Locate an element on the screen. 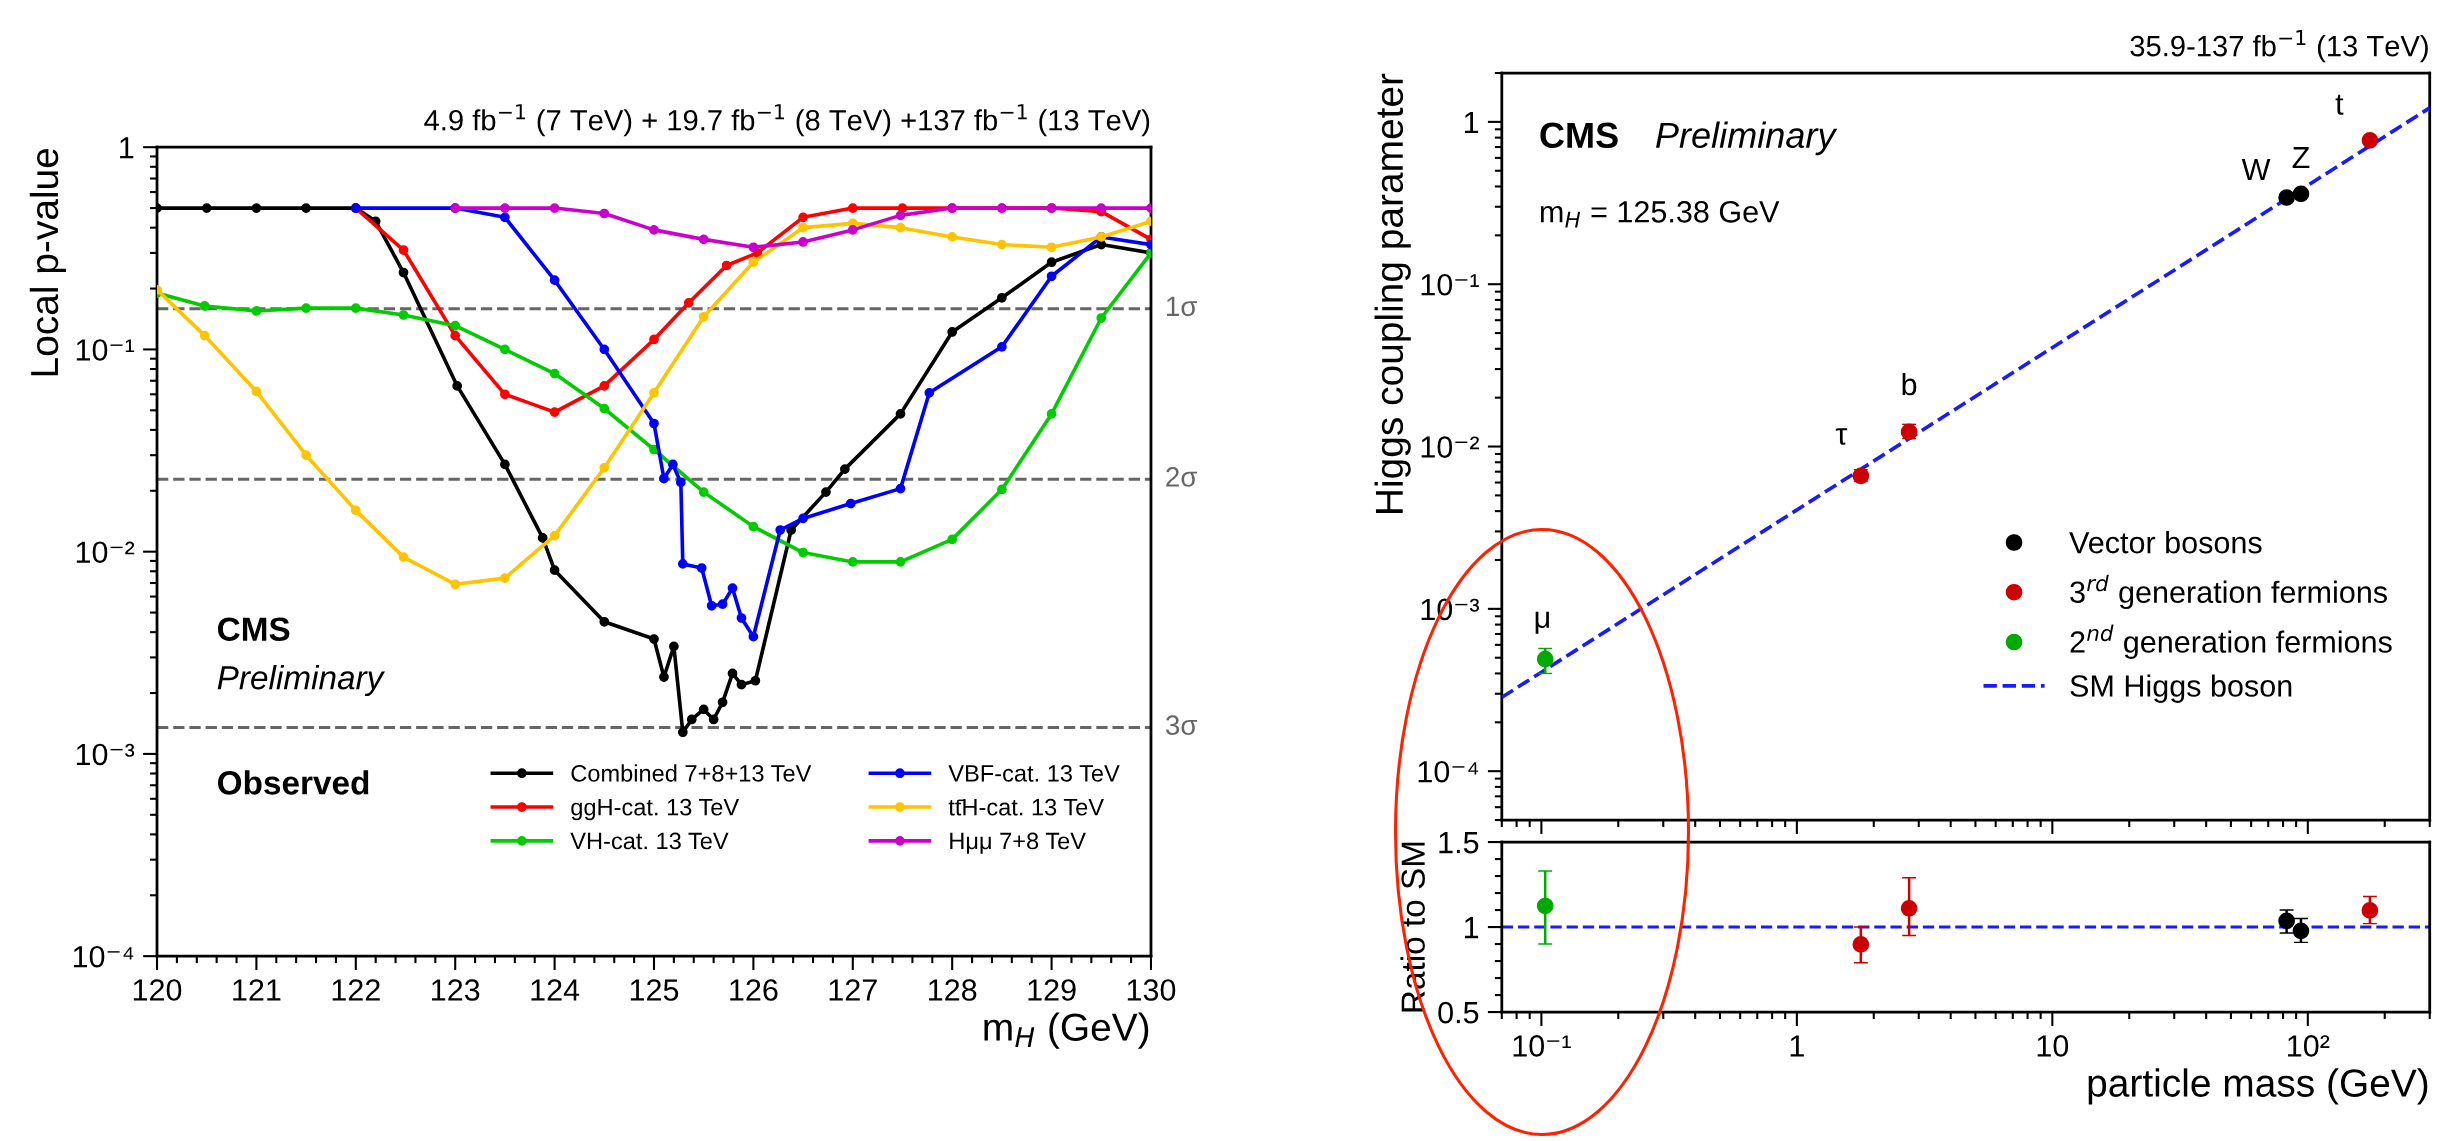 The height and width of the screenshot is (1141, 2438). ref-line-label: 3σ is located at coordinates (1181, 725).